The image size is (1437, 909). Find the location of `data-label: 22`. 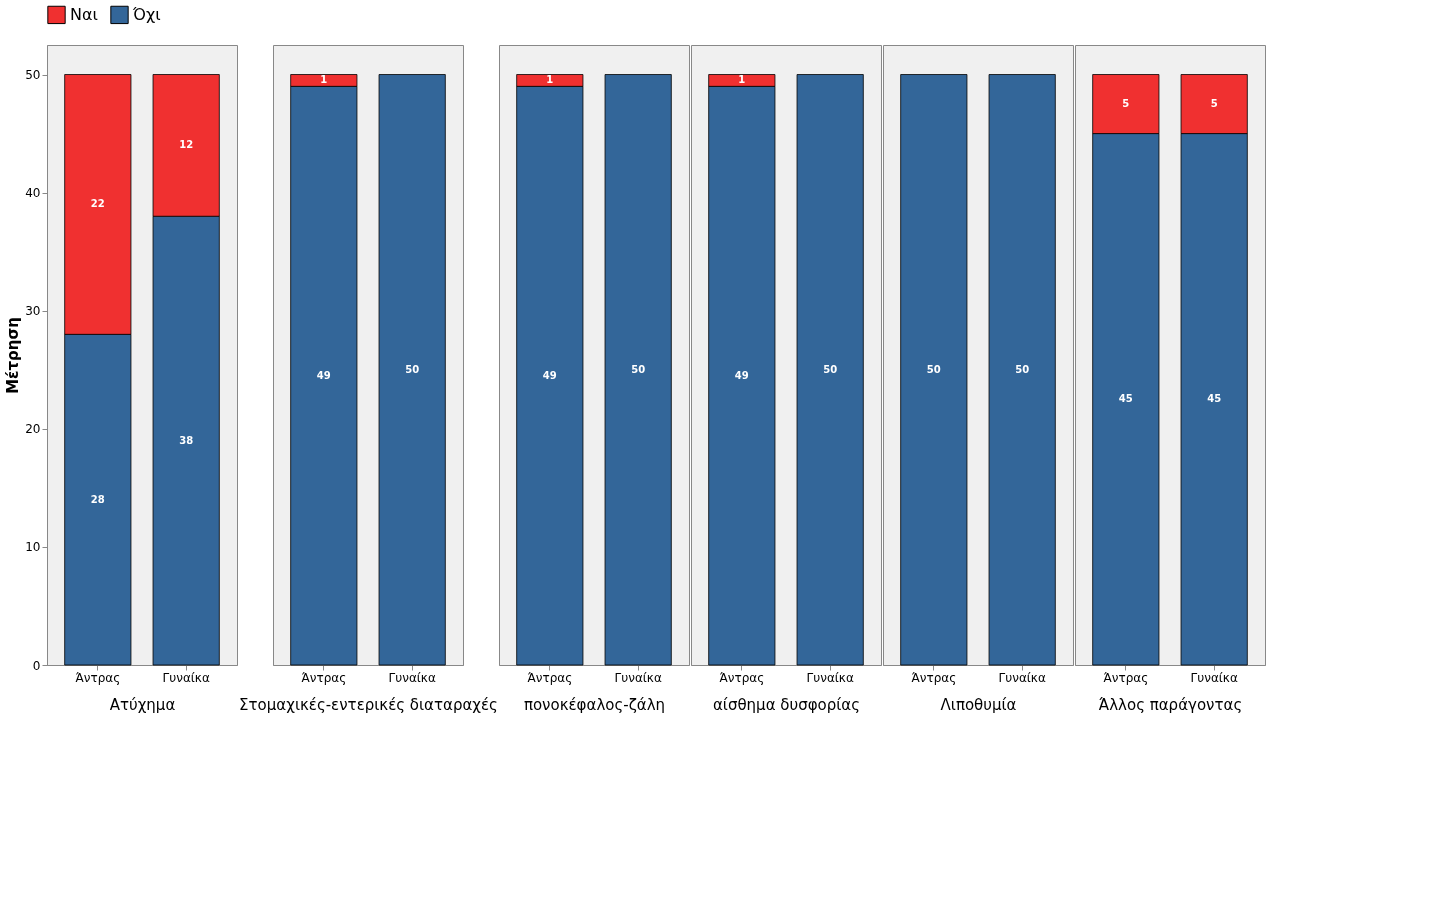

data-label: 22 is located at coordinates (97, 204).